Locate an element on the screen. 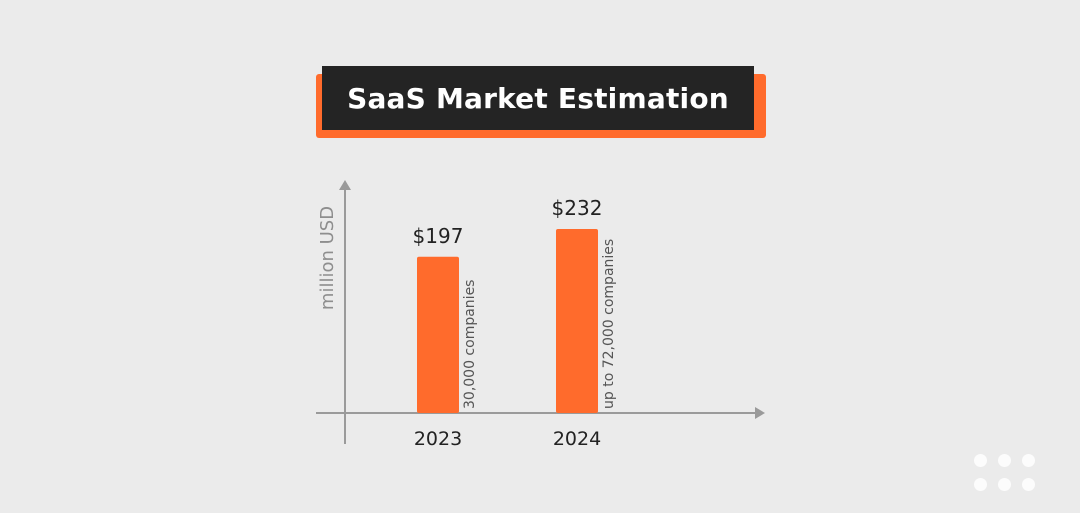 This screenshot has width=1080, height=513. y-axis-arrow-icon is located at coordinates (345, 185).